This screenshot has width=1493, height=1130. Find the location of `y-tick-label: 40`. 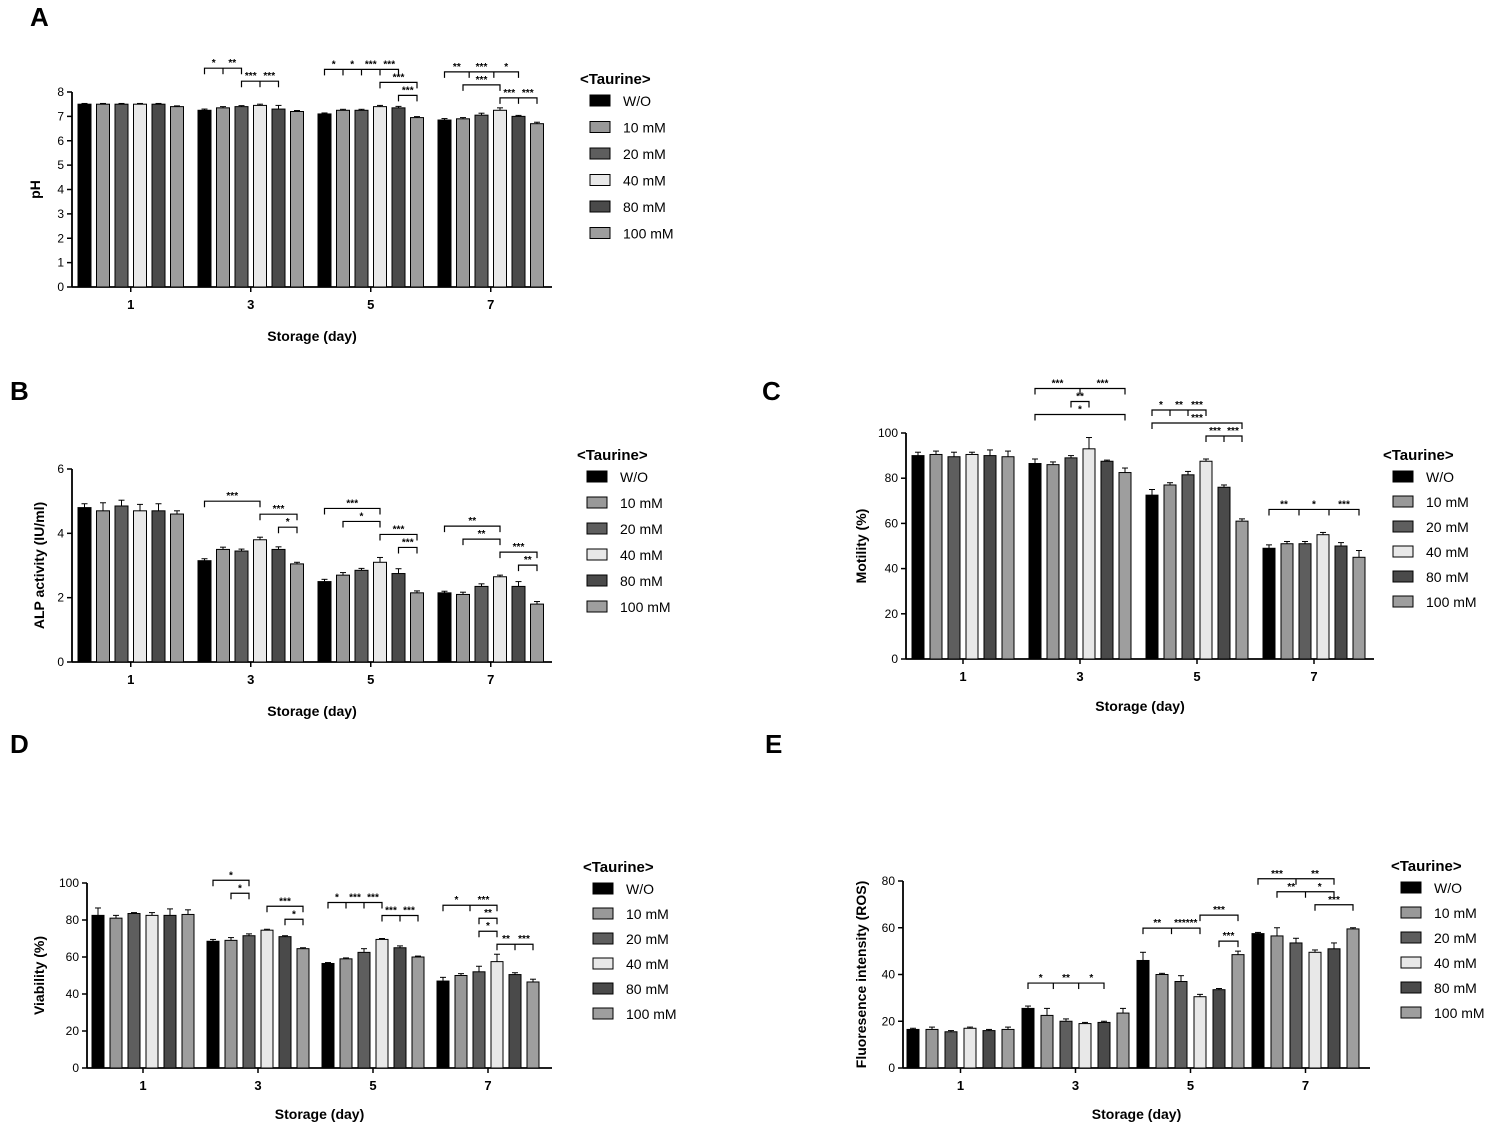

y-tick-label: 40 is located at coordinates (892, 569).